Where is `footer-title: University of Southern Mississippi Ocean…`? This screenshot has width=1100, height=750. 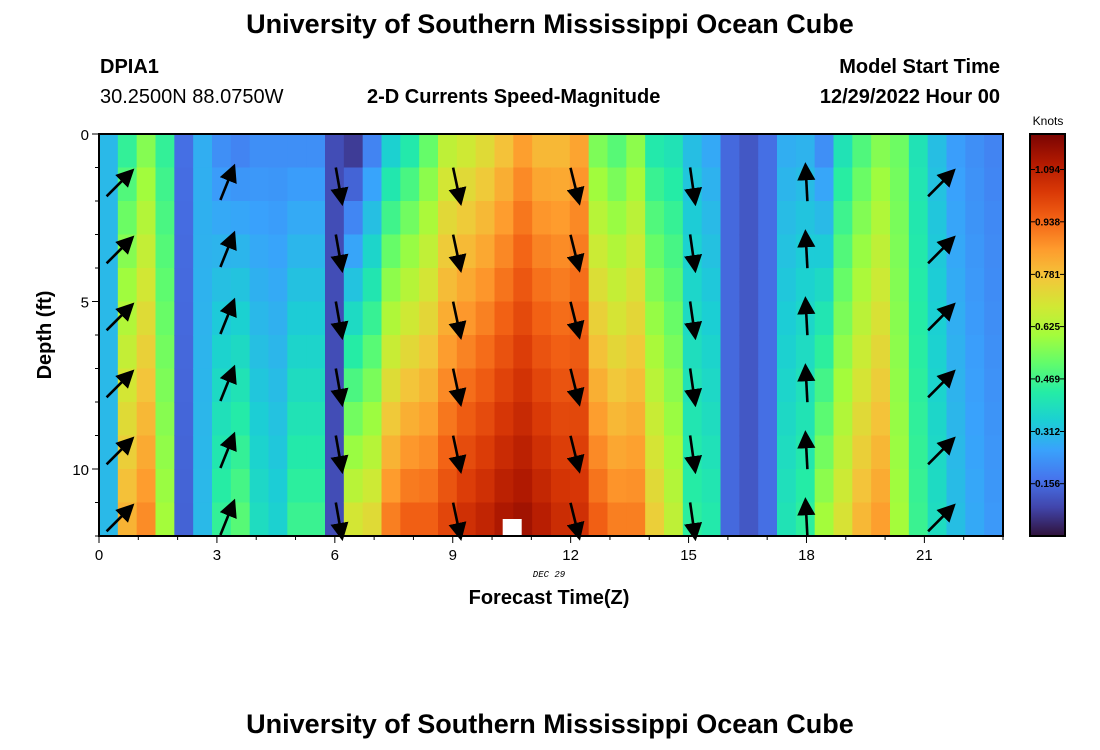
footer-title: University of Southern Mississippi Ocean… is located at coordinates (550, 724).